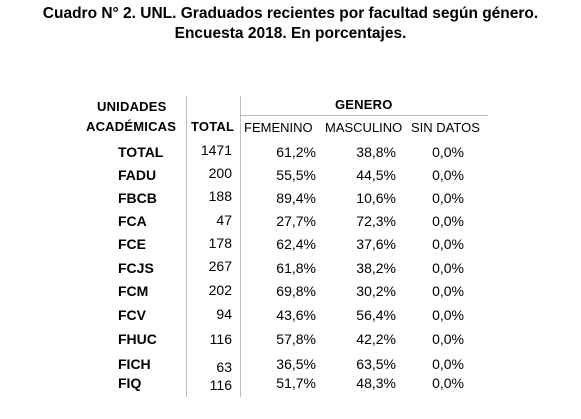 The width and height of the screenshot is (581, 419). Describe the element at coordinates (224, 220) in the screenshot. I see `total-cell: 47` at that location.